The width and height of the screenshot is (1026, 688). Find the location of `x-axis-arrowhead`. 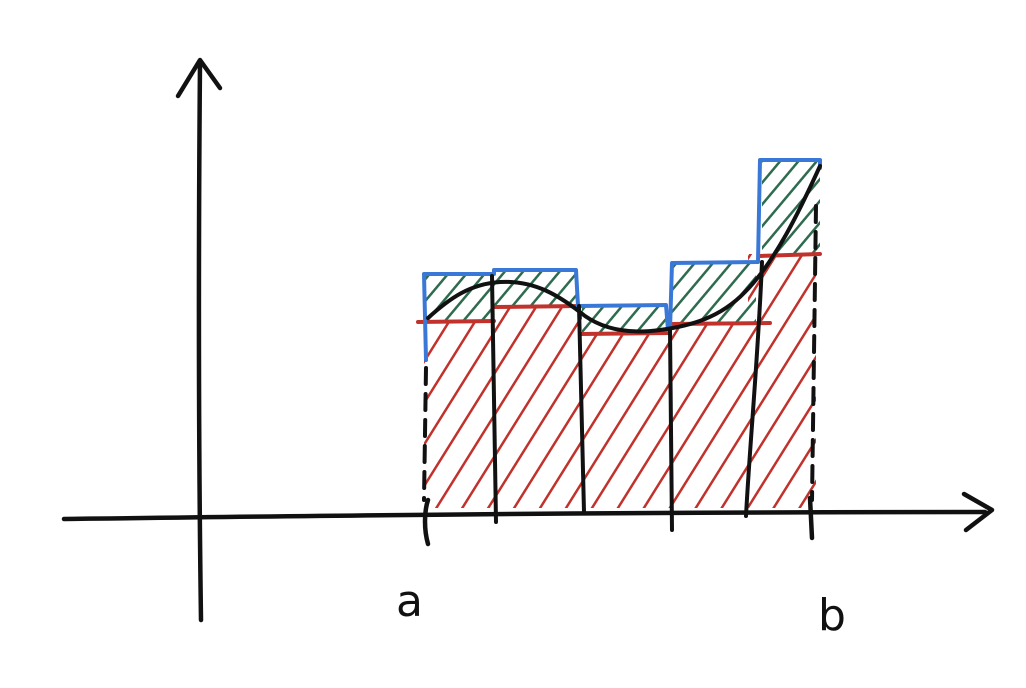

x-axis-arrowhead is located at coordinates (978, 512).